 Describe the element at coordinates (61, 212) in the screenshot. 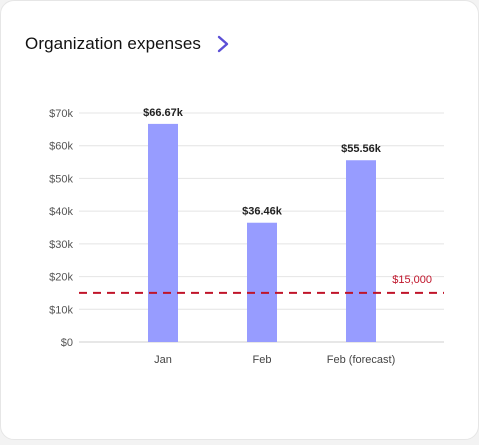

I see `y-tick-label: $40k` at that location.